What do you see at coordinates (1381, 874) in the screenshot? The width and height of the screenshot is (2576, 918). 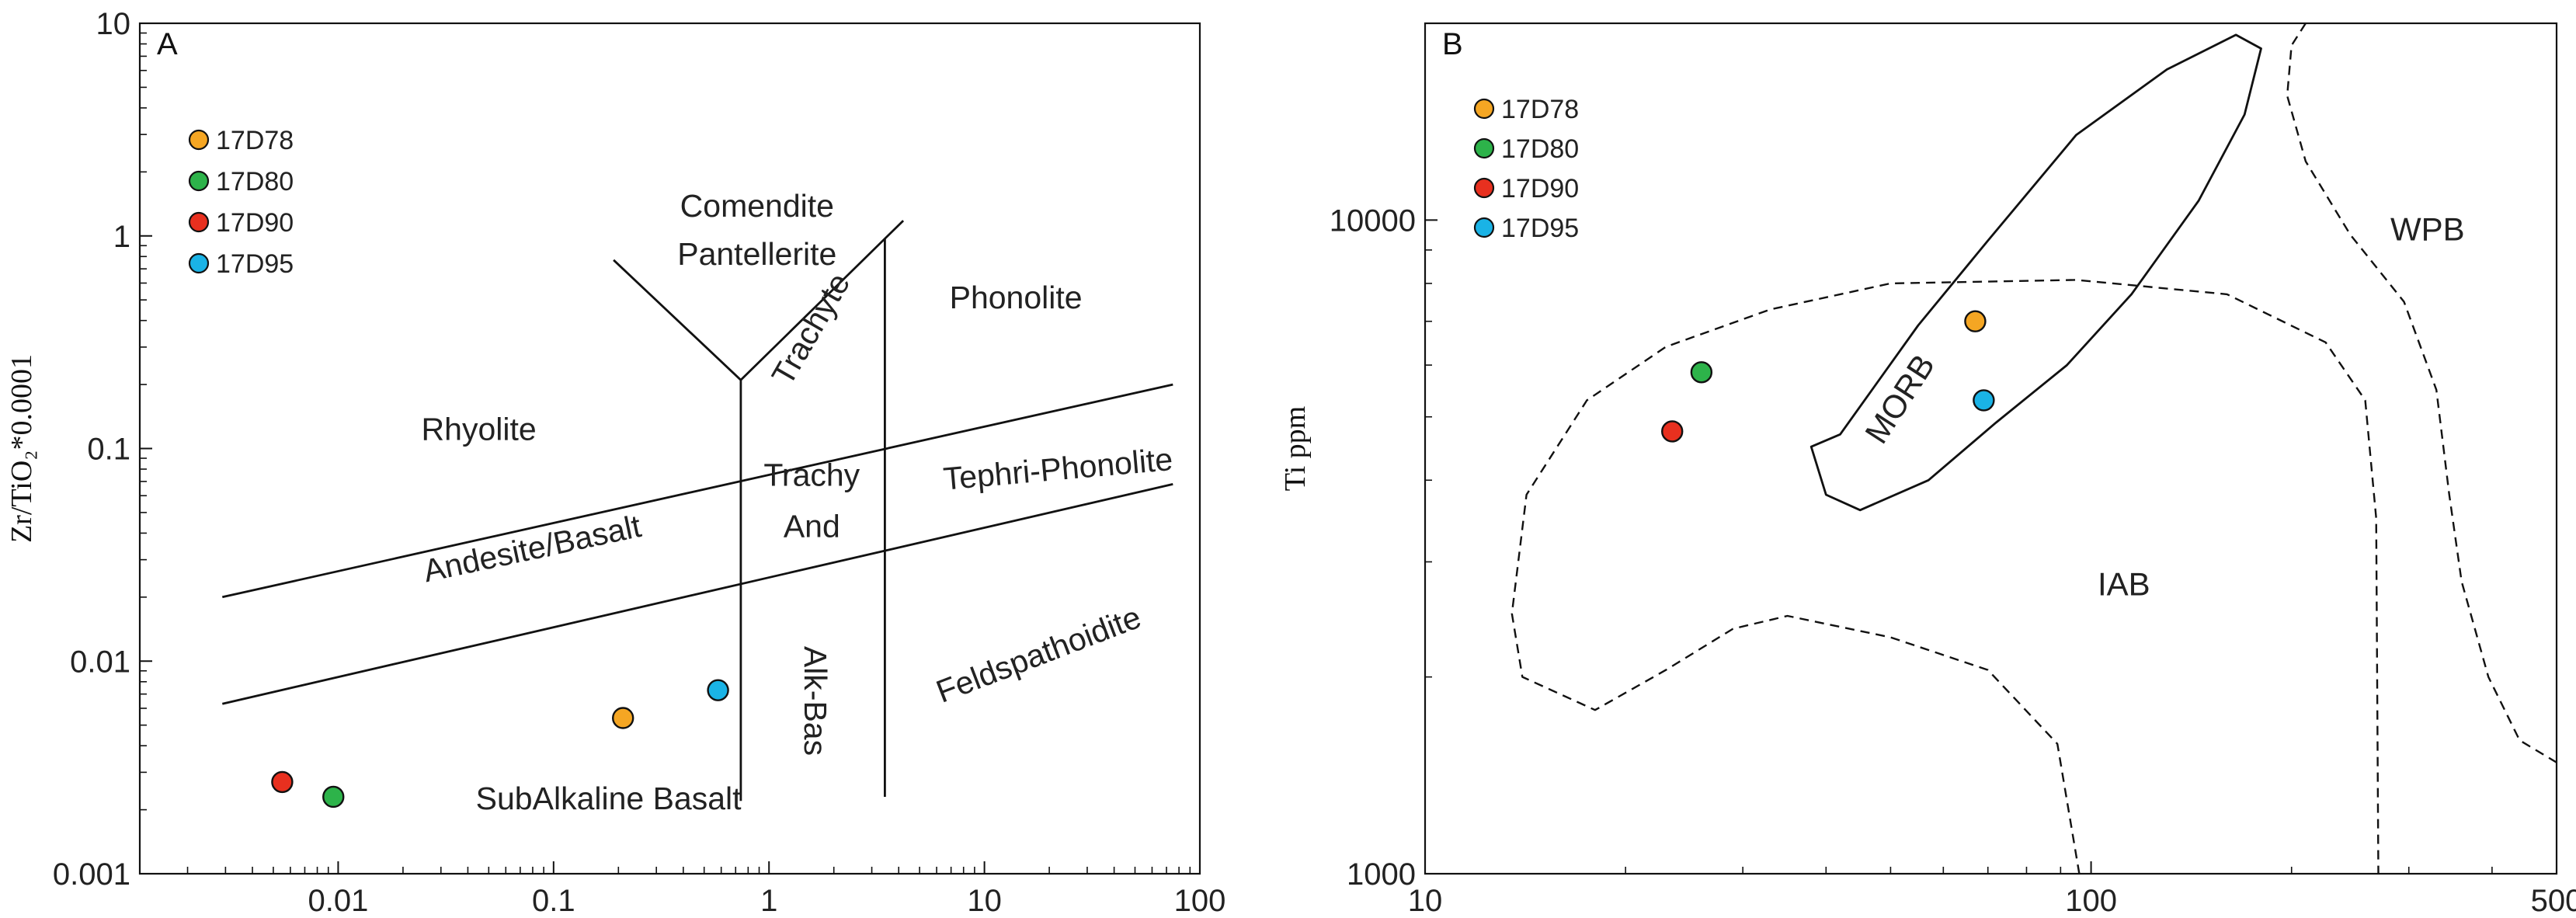 I see `y-tick-label: 1000` at bounding box center [1381, 874].